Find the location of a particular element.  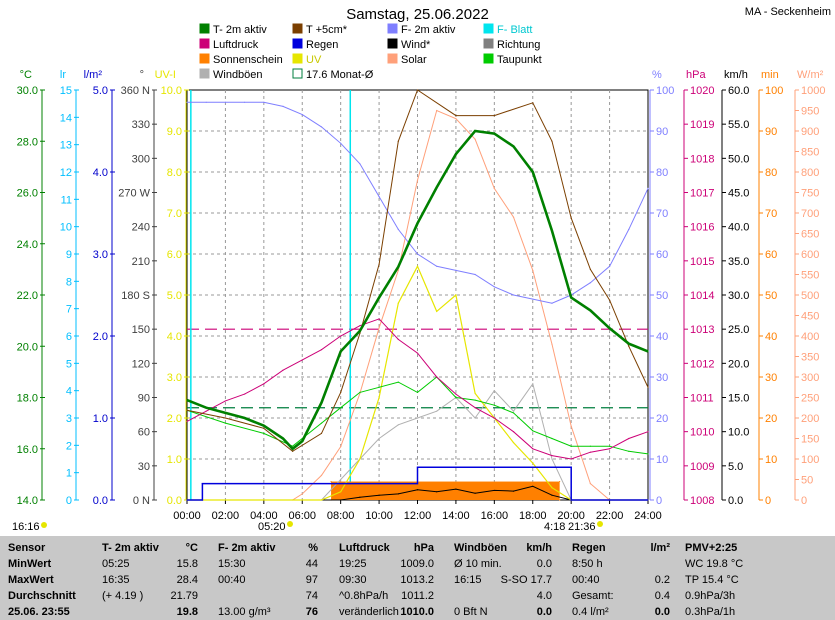

lr-tick-label: 2 is located at coordinates (69, 446).